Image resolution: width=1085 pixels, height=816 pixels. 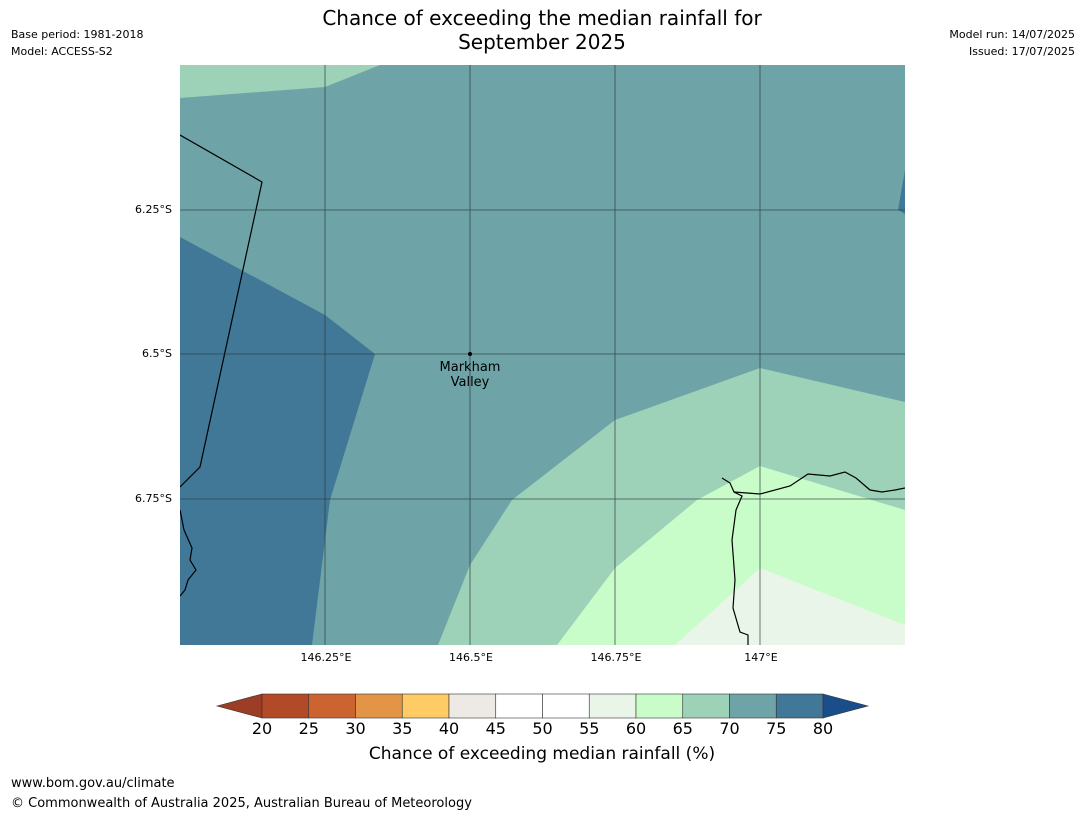 I want to click on latitude-label: 6.5°S, so click(x=157, y=353).